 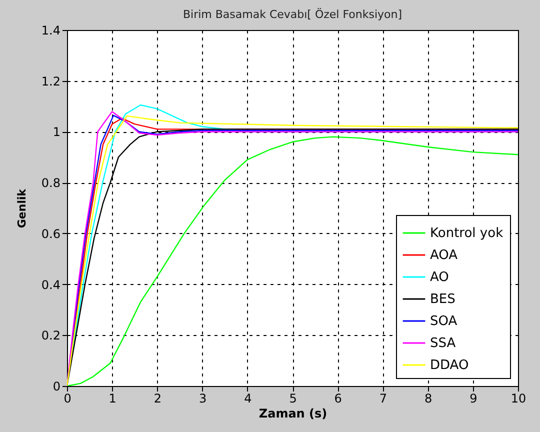 I want to click on y-axis-title: Genlik, so click(x=21, y=208).